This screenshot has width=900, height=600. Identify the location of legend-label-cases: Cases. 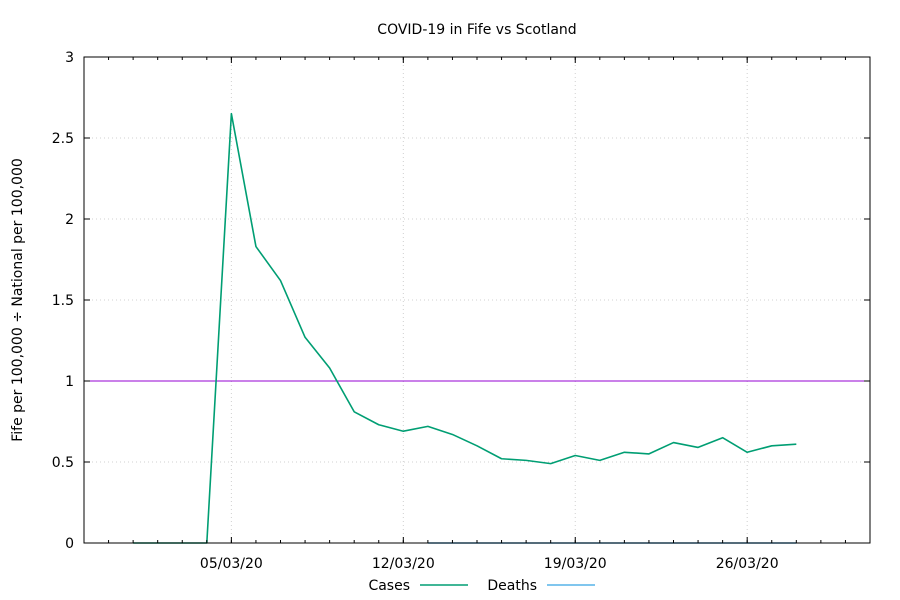
(389, 586).